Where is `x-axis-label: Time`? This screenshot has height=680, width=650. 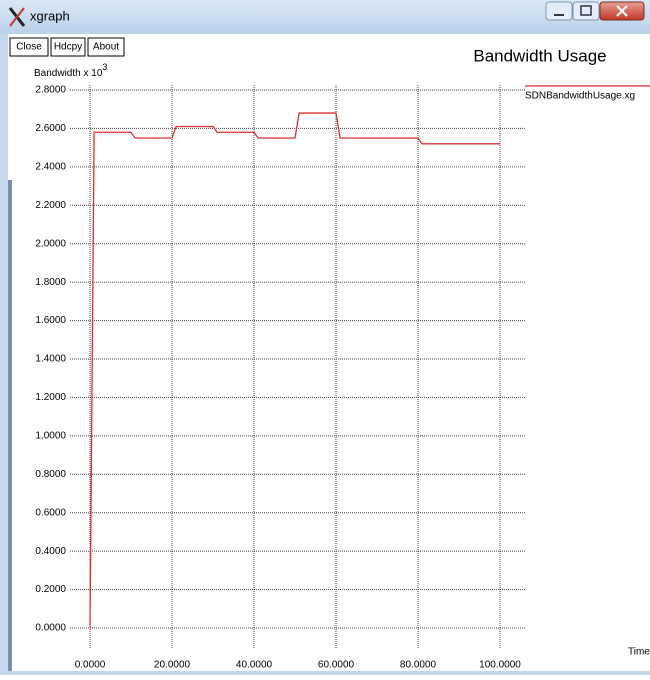 x-axis-label: Time is located at coordinates (639, 652).